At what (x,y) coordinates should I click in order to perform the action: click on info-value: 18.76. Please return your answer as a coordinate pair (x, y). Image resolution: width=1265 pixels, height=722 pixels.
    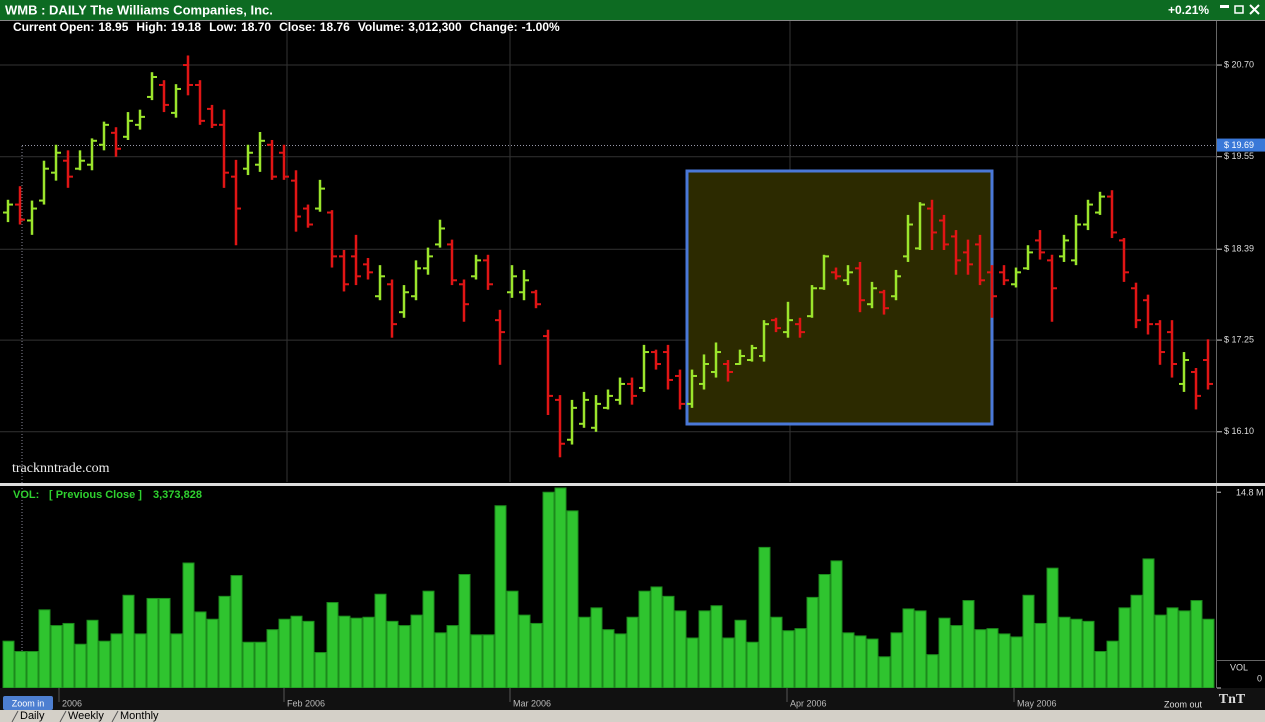
    Looking at the image, I should click on (335, 27).